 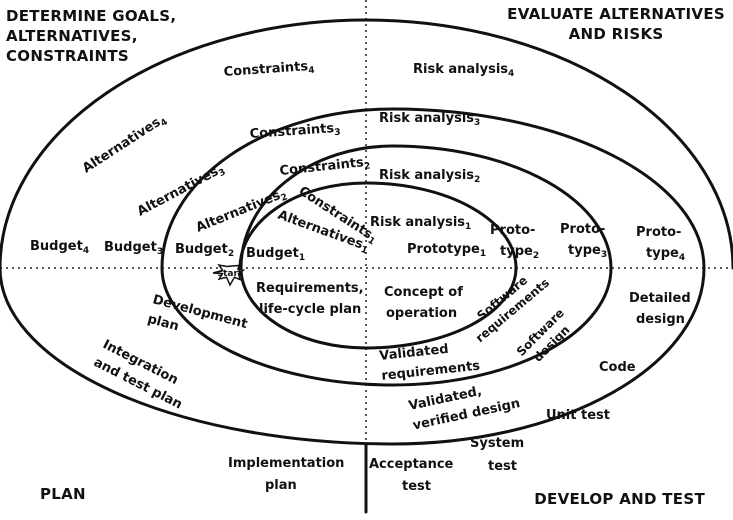 I want to click on svg-text: Requirements,, so click(x=310, y=288).